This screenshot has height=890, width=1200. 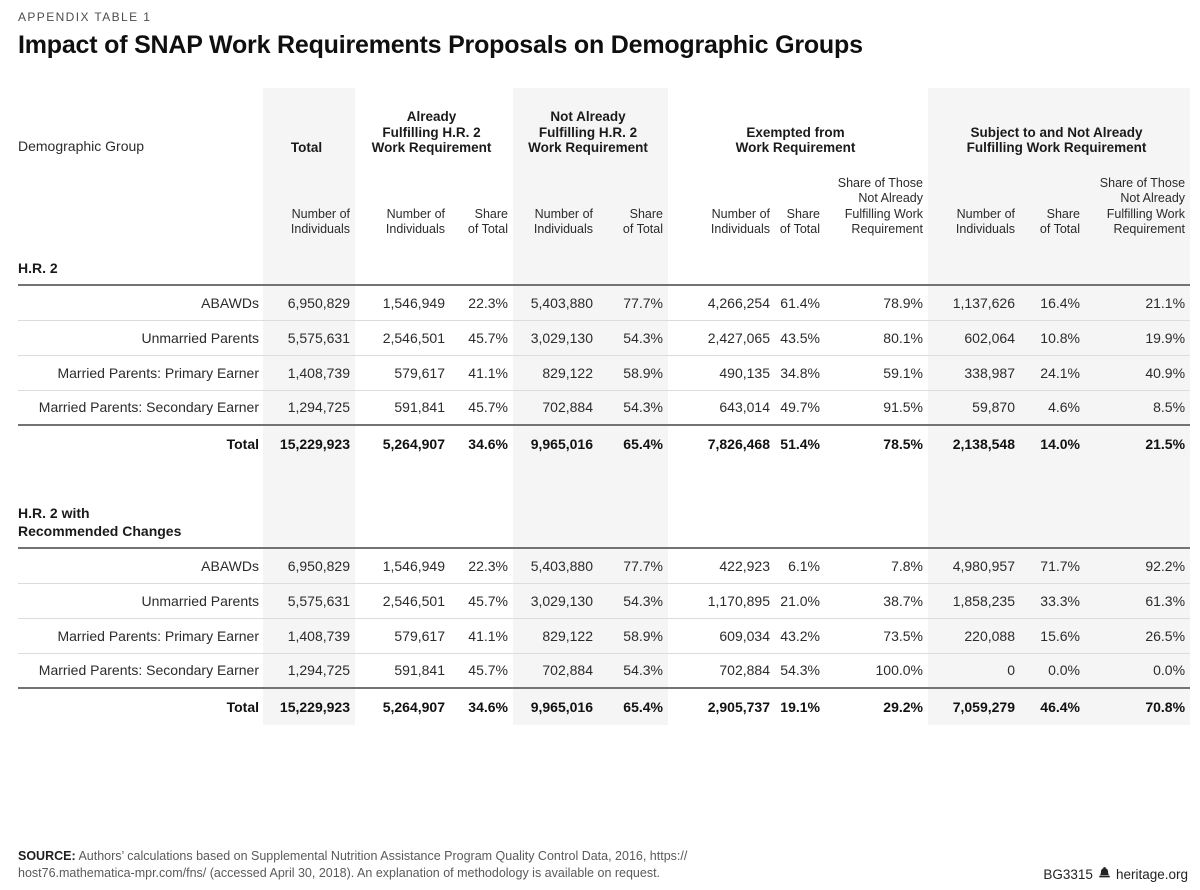 I want to click on table-cell: 6.1%, so click(x=800, y=566).